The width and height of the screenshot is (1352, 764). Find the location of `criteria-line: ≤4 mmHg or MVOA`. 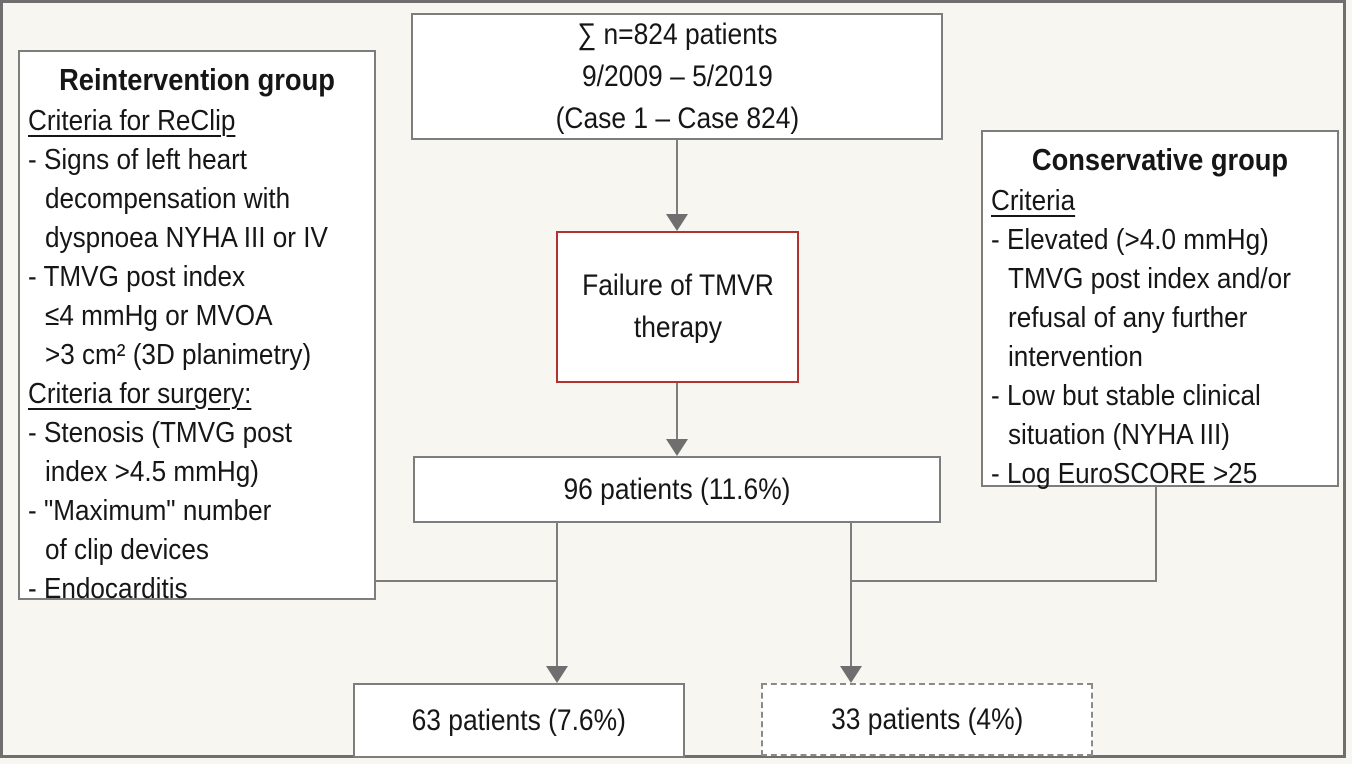

criteria-line: ≤4 mmHg or MVOA is located at coordinates (159, 316).